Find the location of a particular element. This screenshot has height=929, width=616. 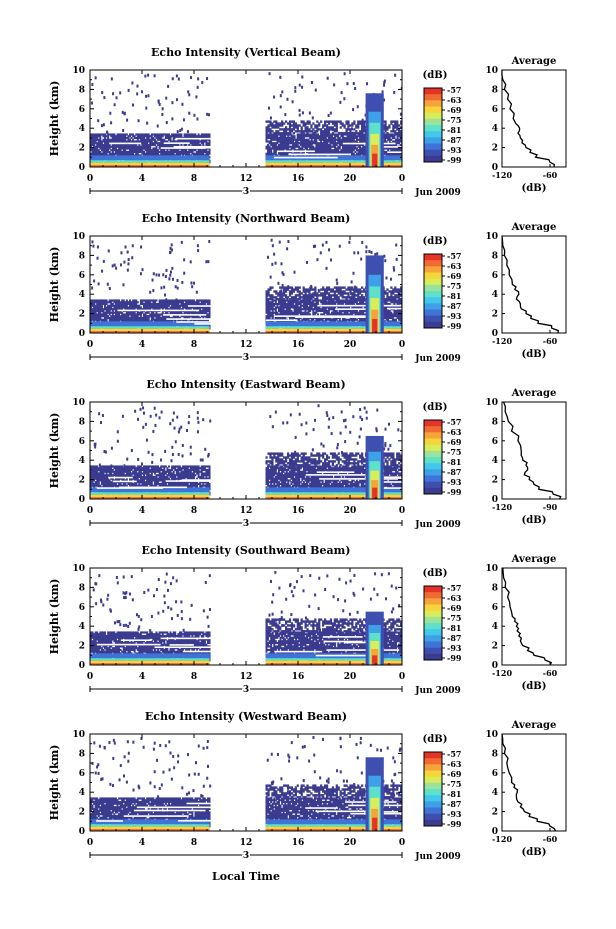

echo-band is located at coordinates (333, 164).